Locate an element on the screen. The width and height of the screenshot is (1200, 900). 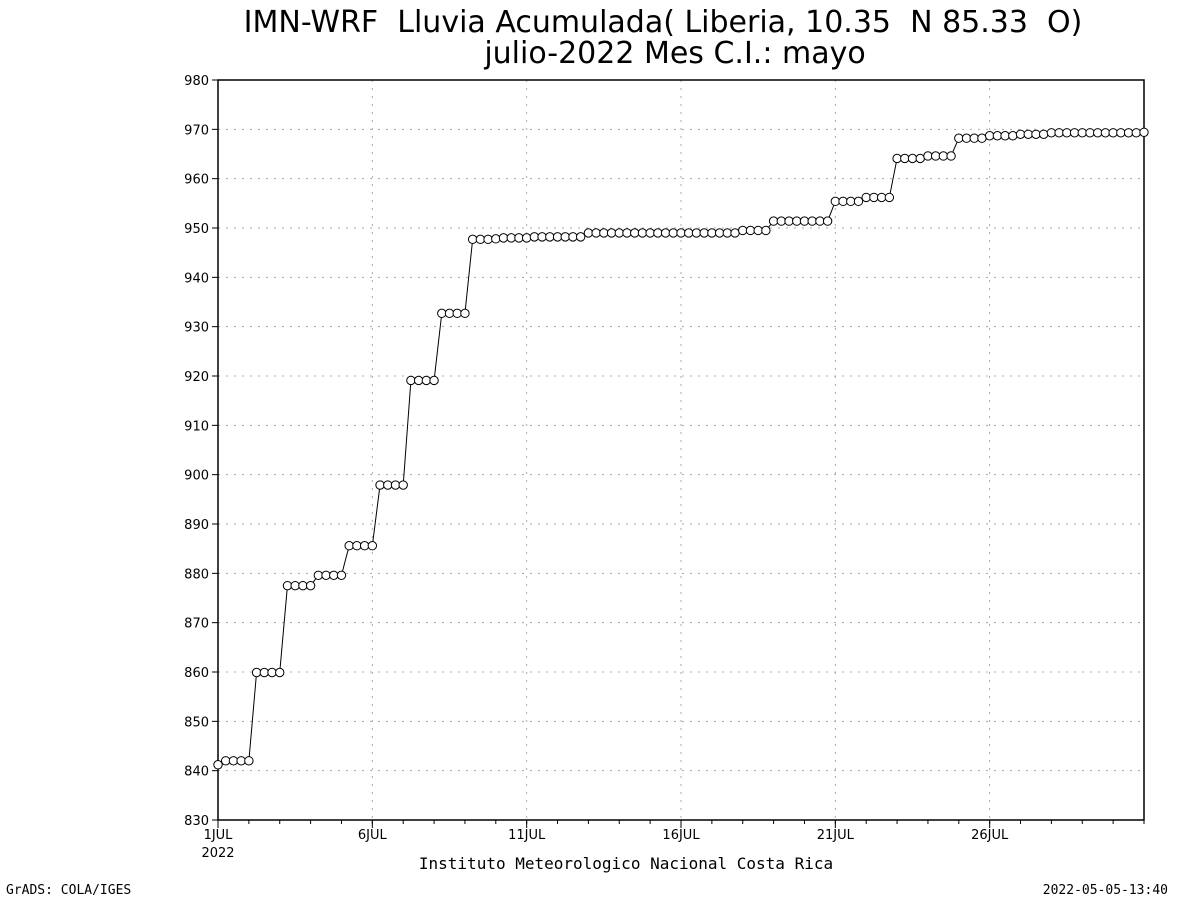
y-tick-label: 860 is located at coordinates (196, 673).